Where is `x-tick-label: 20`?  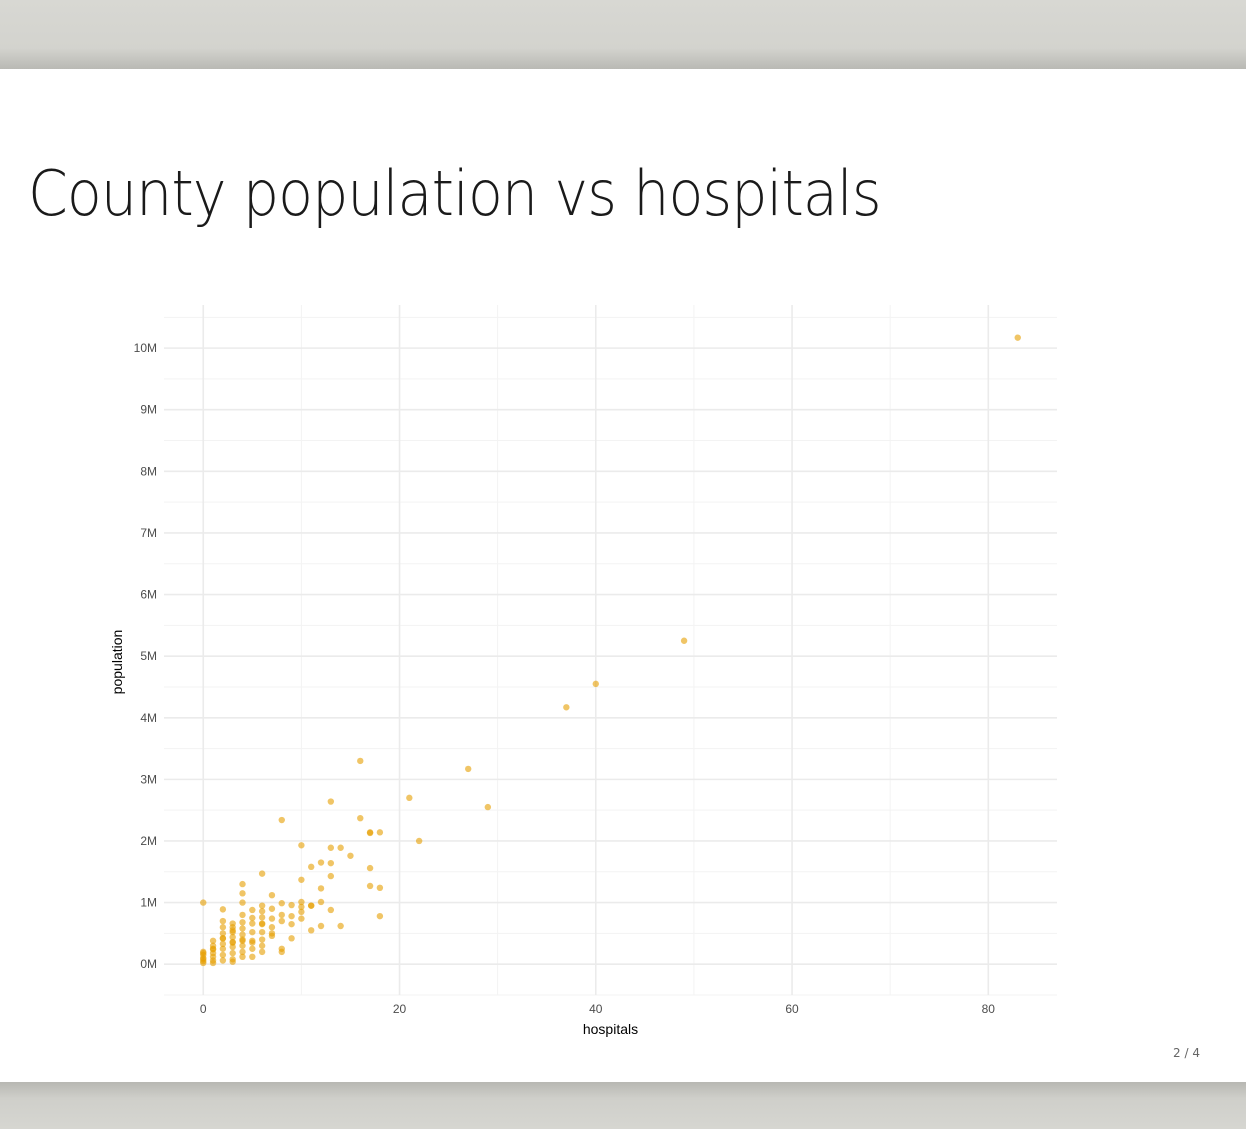 x-tick-label: 20 is located at coordinates (400, 1009).